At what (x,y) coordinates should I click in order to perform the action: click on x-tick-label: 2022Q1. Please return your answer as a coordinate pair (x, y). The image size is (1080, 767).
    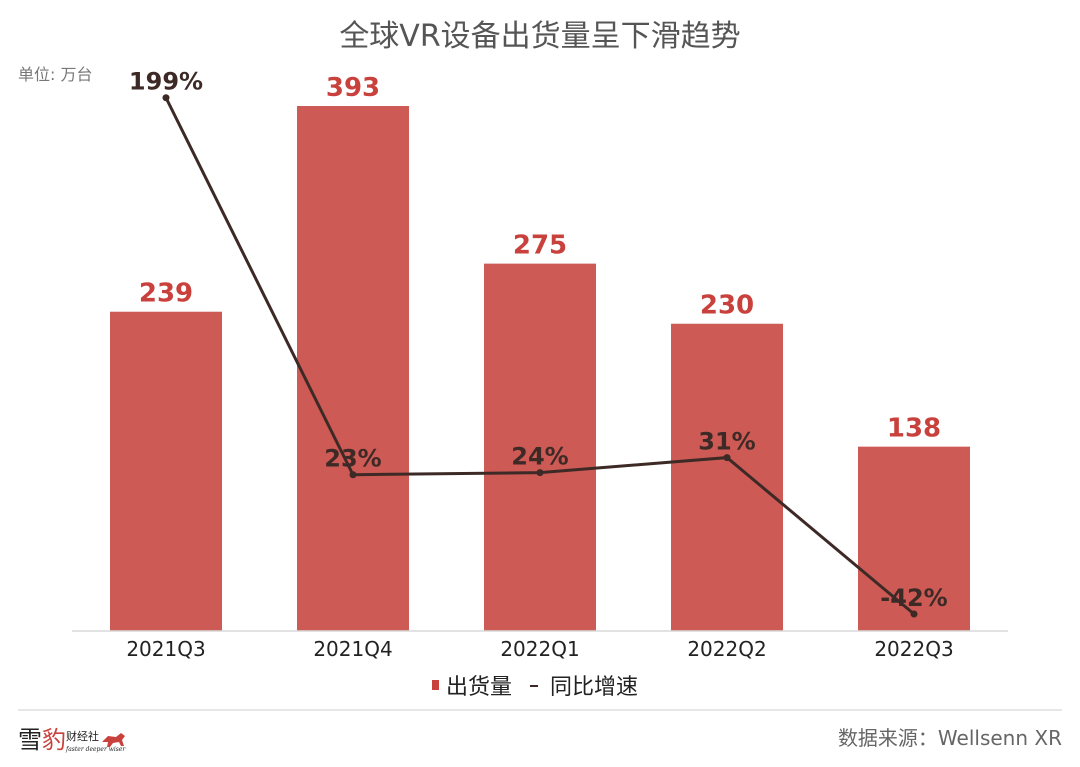
    Looking at the image, I should click on (539, 649).